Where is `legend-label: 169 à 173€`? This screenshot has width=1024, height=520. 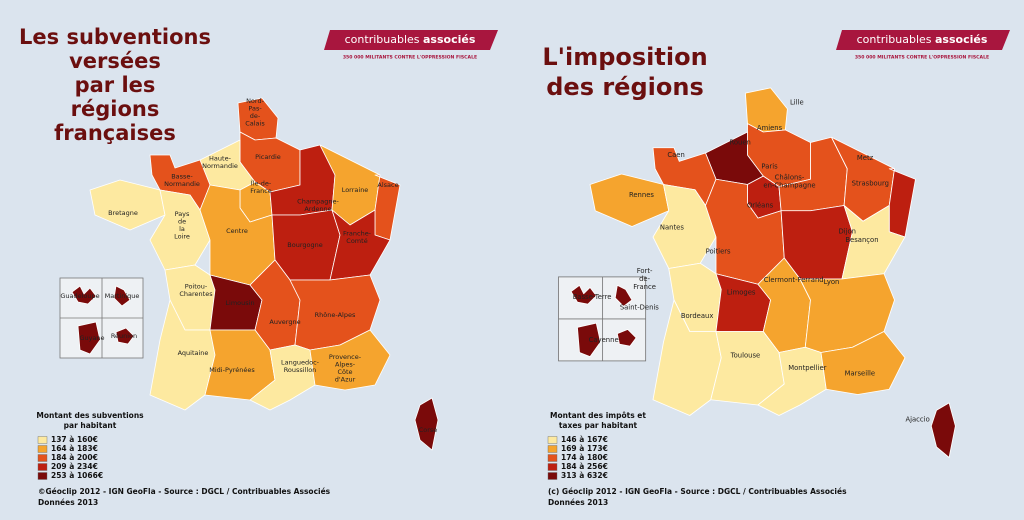 legend-label: 169 à 173€ is located at coordinates (584, 448).